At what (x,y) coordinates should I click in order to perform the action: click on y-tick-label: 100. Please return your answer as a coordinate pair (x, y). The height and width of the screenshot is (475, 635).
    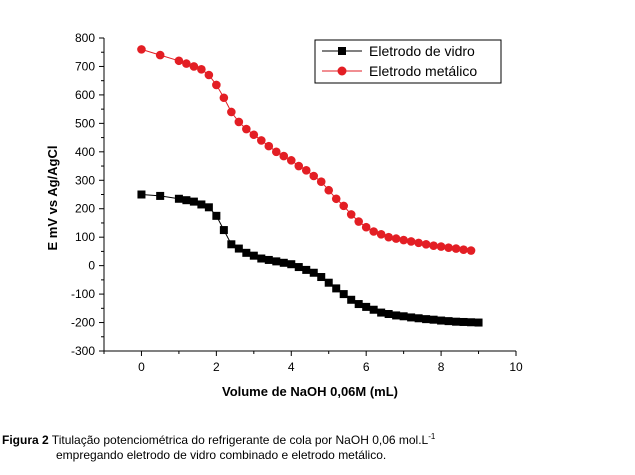
    Looking at the image, I should click on (85, 237).